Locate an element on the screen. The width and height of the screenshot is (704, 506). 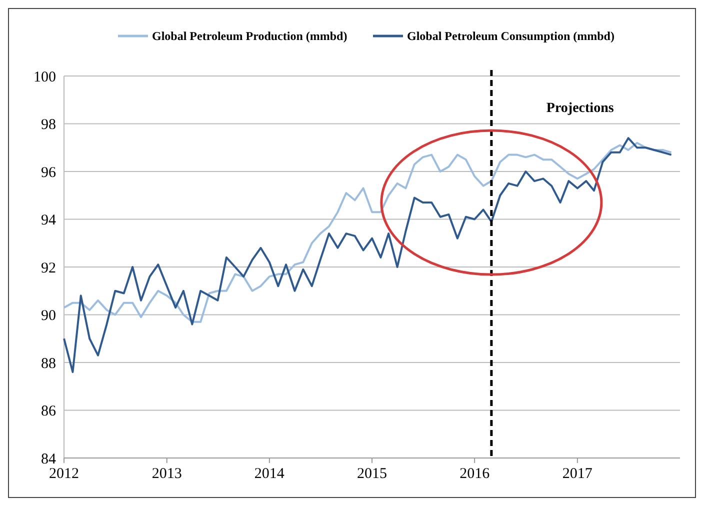
legend-label: Global Petroleum Production (mmbd) is located at coordinates (250, 36).